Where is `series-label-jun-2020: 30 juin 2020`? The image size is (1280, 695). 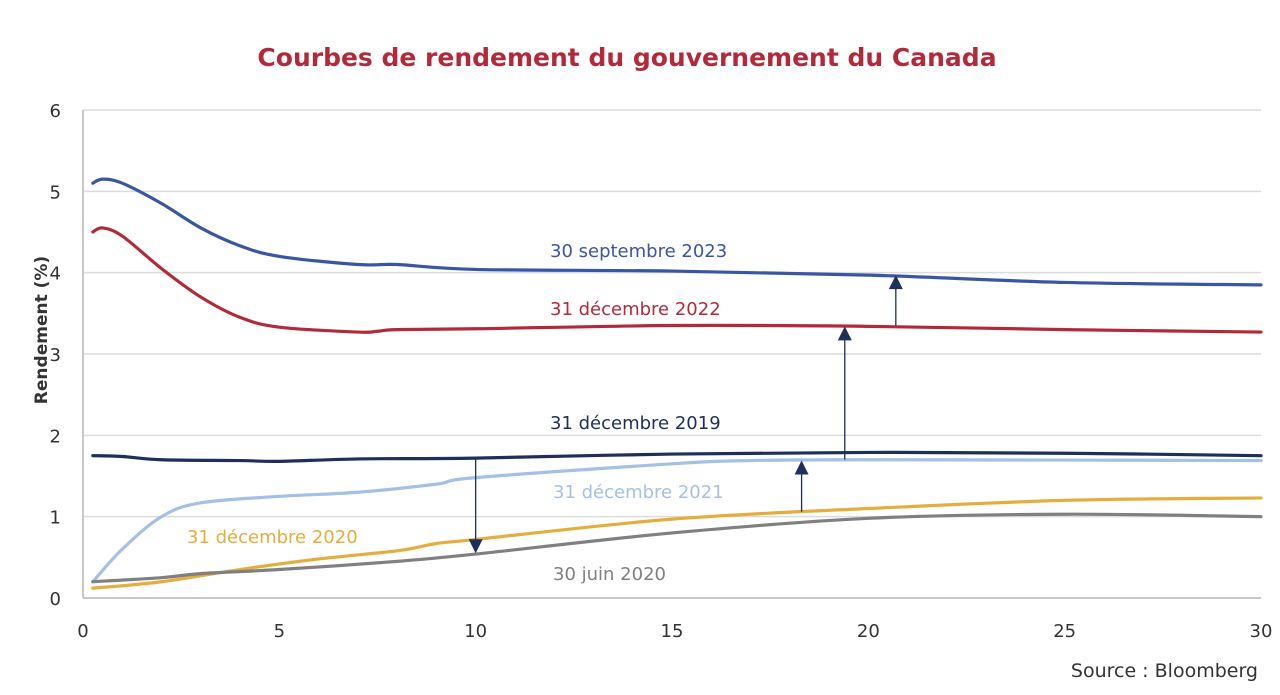
series-label-jun-2020: 30 juin 2020 is located at coordinates (609, 574).